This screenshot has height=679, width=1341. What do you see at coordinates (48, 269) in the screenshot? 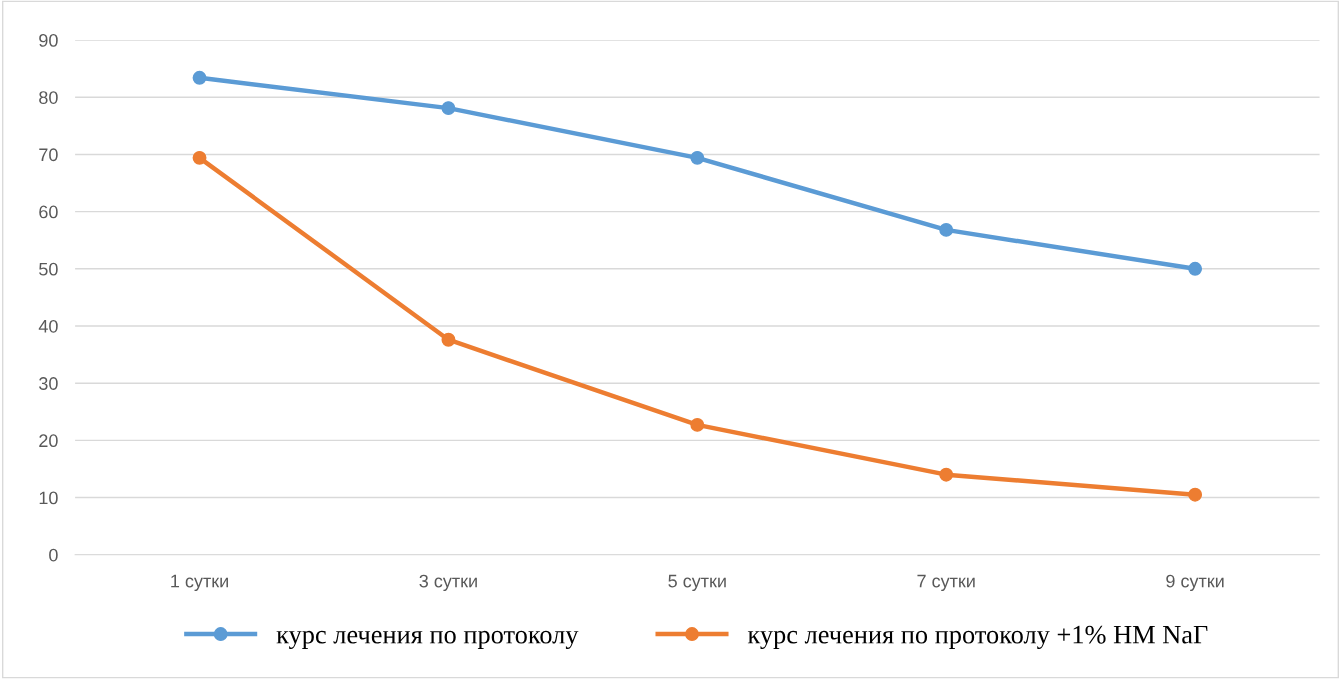
I see `y-tick-label: 50` at bounding box center [48, 269].